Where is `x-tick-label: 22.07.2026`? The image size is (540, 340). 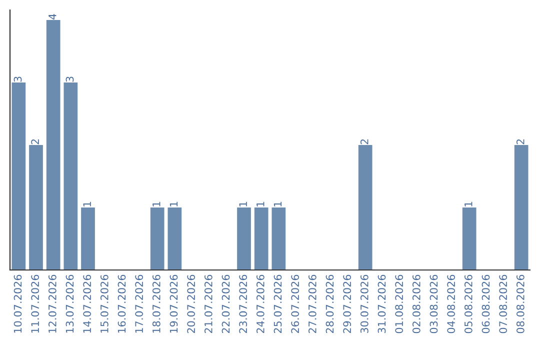 x-tick-label: 22.07.2026 is located at coordinates (226, 304).